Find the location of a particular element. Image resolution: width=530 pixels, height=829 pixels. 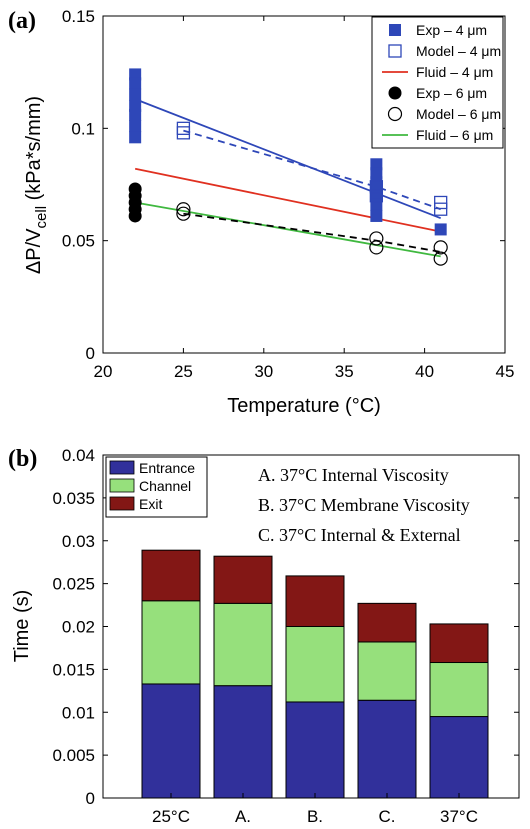

y-tick-label: 0.05 is located at coordinates (78, 241).